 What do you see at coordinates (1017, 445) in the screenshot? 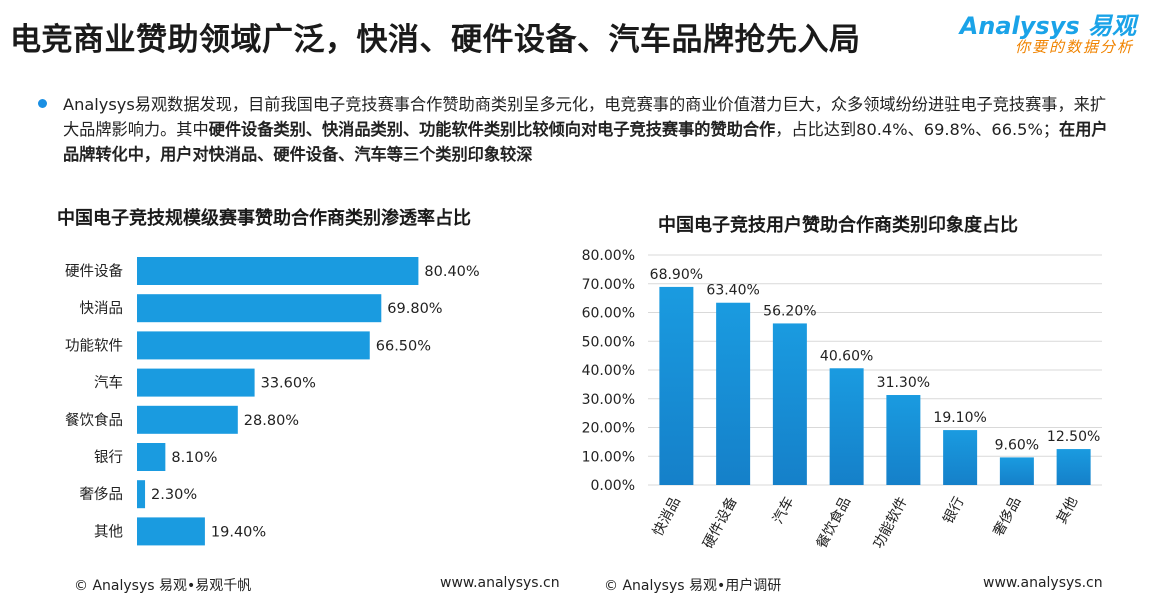
I see `right-value-label: 9.60%` at bounding box center [1017, 445].